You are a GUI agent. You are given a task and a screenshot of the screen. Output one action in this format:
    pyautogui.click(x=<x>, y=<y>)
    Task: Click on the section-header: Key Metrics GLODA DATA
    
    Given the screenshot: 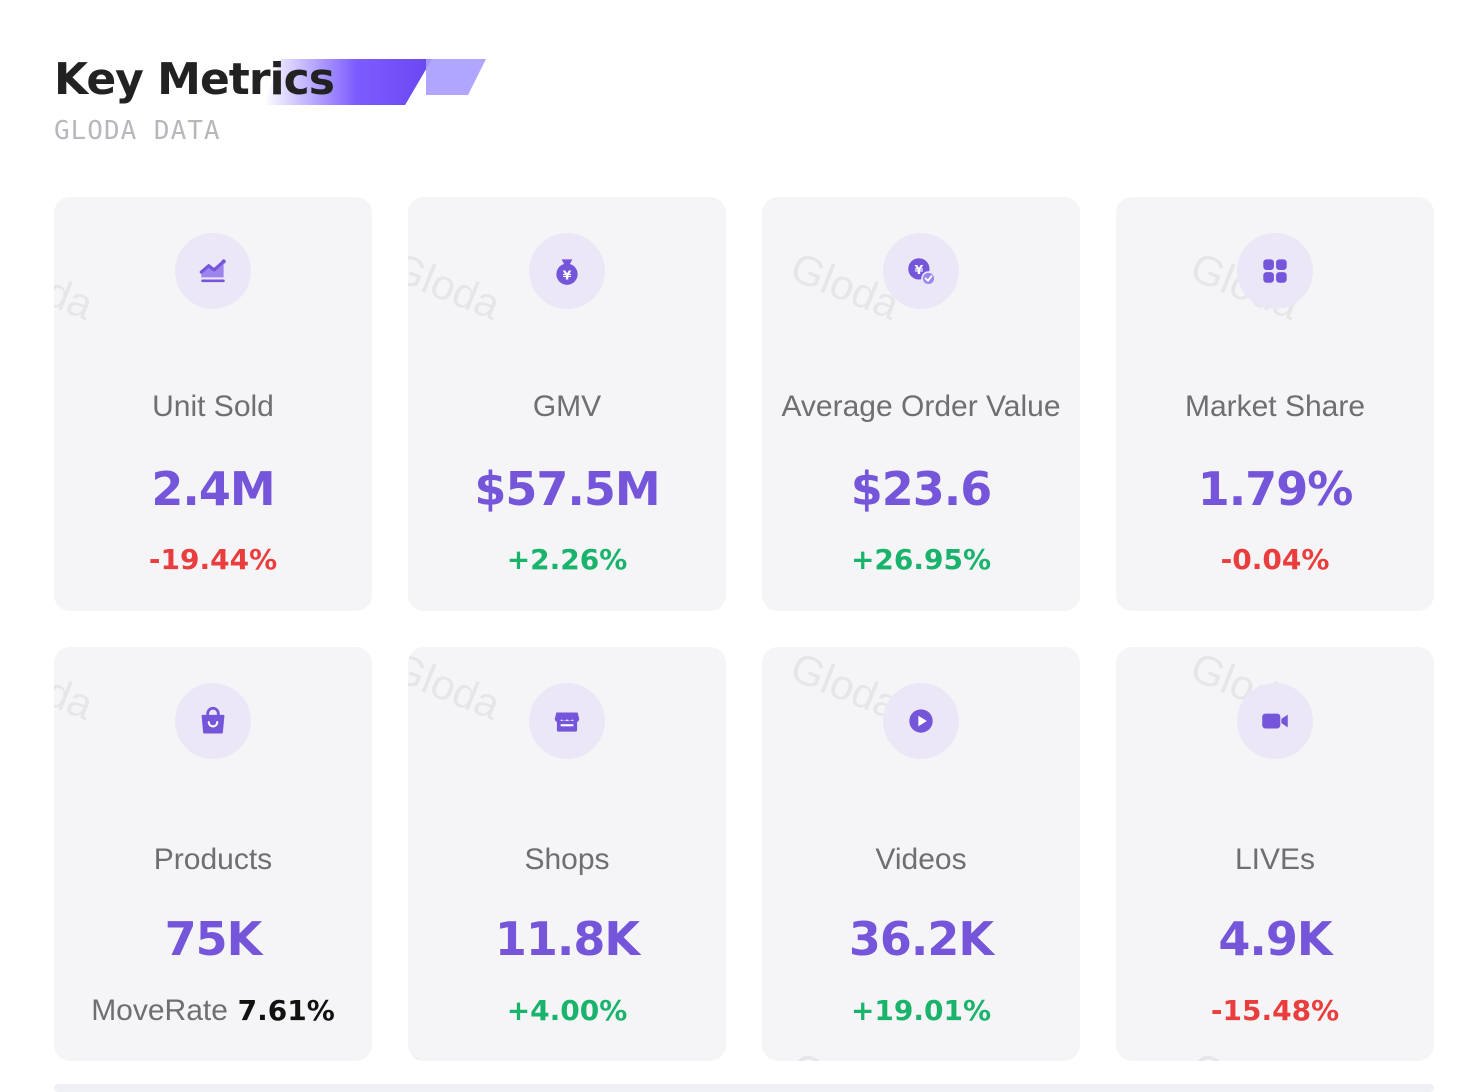 What is the action you would take?
    pyautogui.click(x=270, y=103)
    